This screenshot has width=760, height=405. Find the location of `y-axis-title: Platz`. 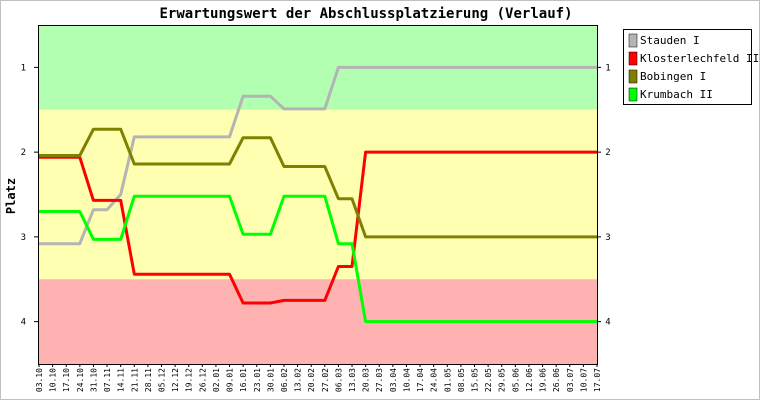

y-axis-title: Platz is located at coordinates (11, 196).